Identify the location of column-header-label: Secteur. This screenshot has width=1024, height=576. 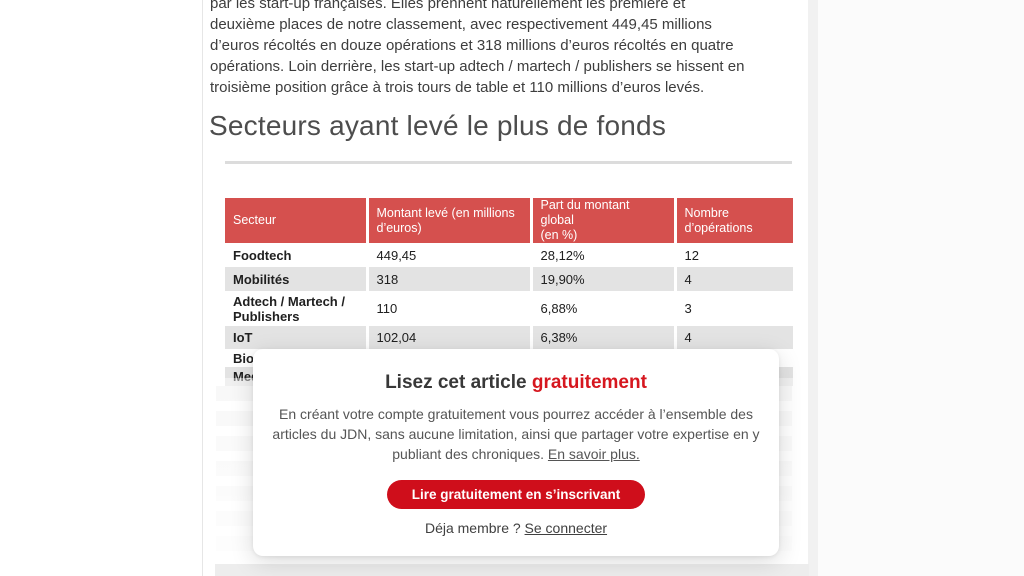
(255, 220).